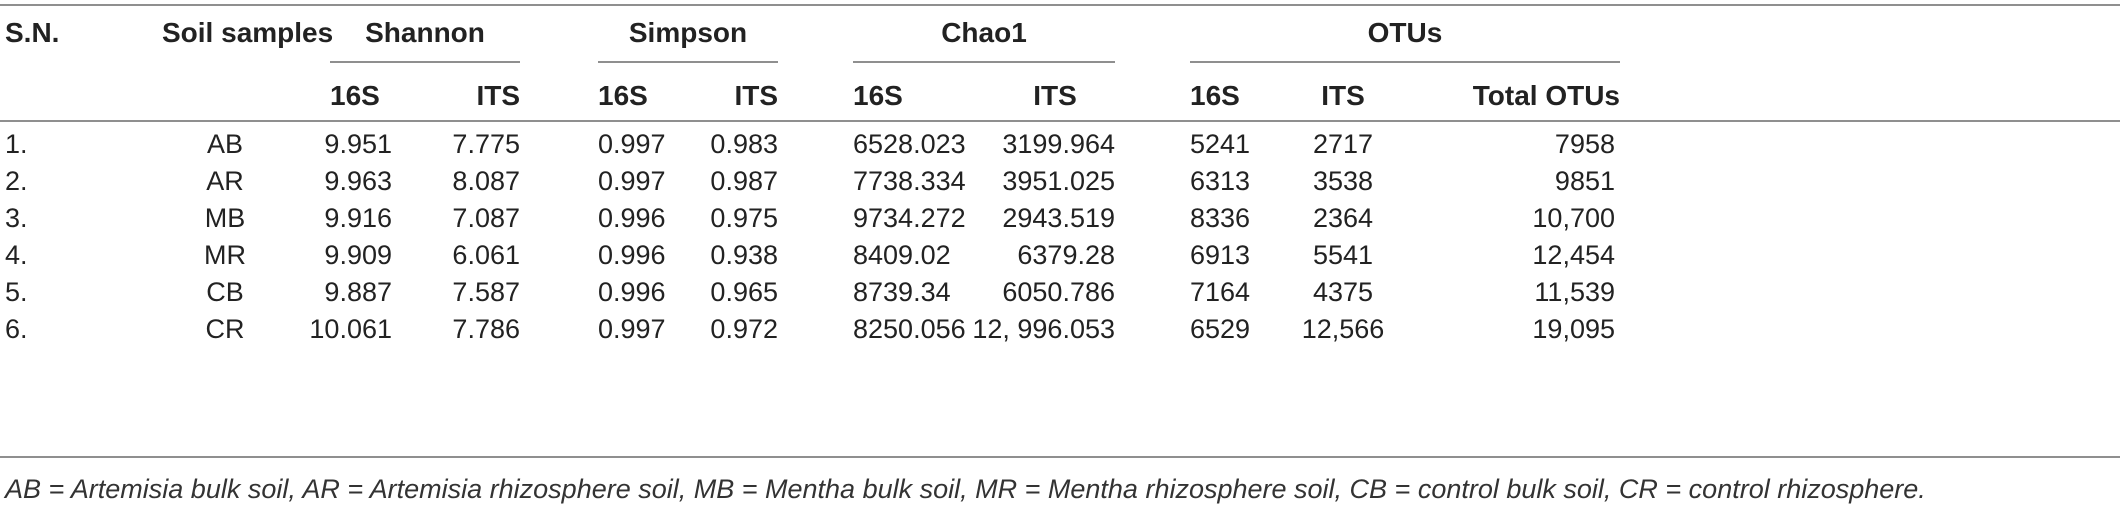  I want to click on cell-sample: MR, so click(225, 255).